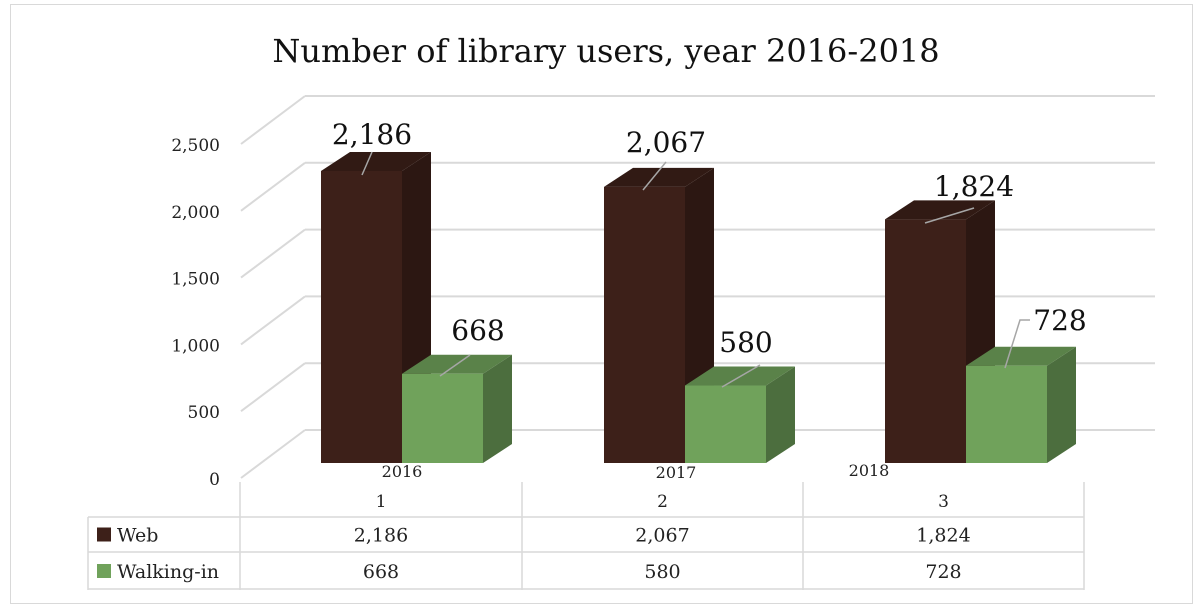  Describe the element at coordinates (104, 534) in the screenshot. I see `legend-key-web` at that location.